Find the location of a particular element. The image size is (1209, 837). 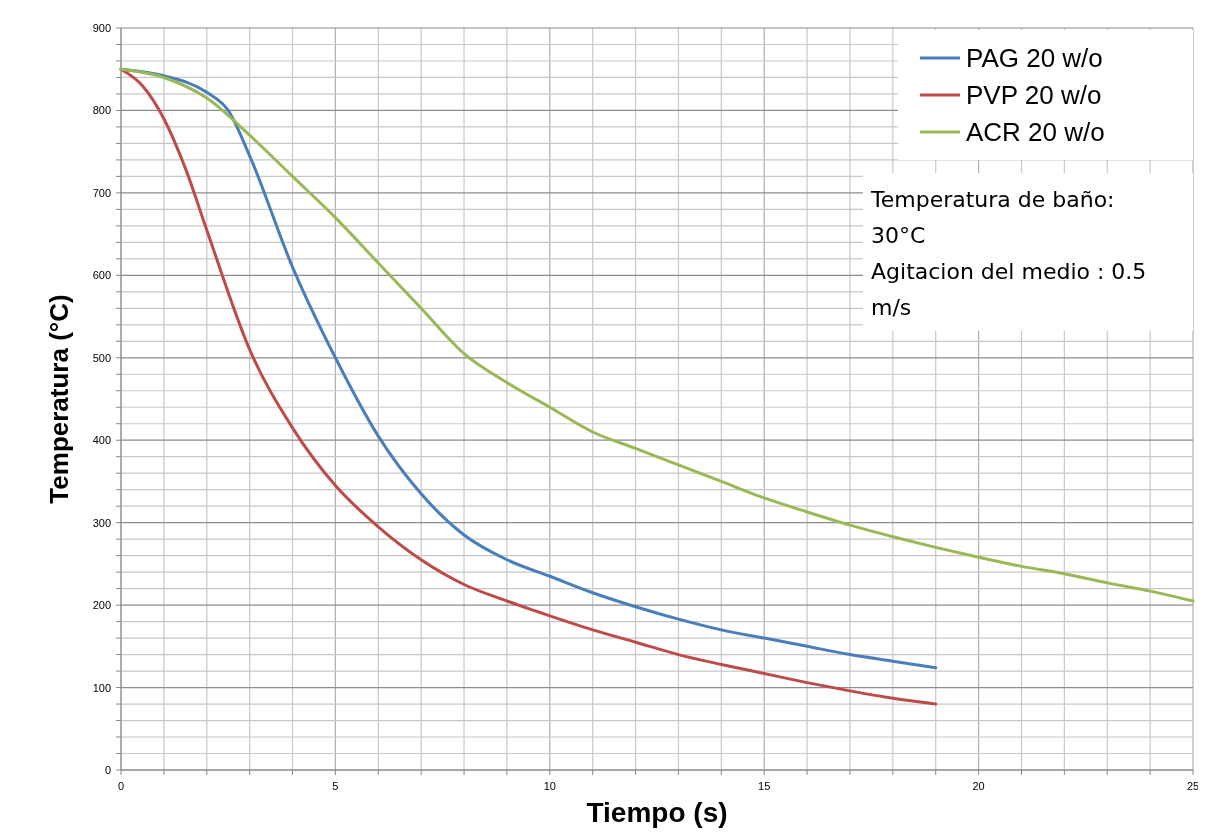

y-tick-label: 700 is located at coordinates (101, 192).